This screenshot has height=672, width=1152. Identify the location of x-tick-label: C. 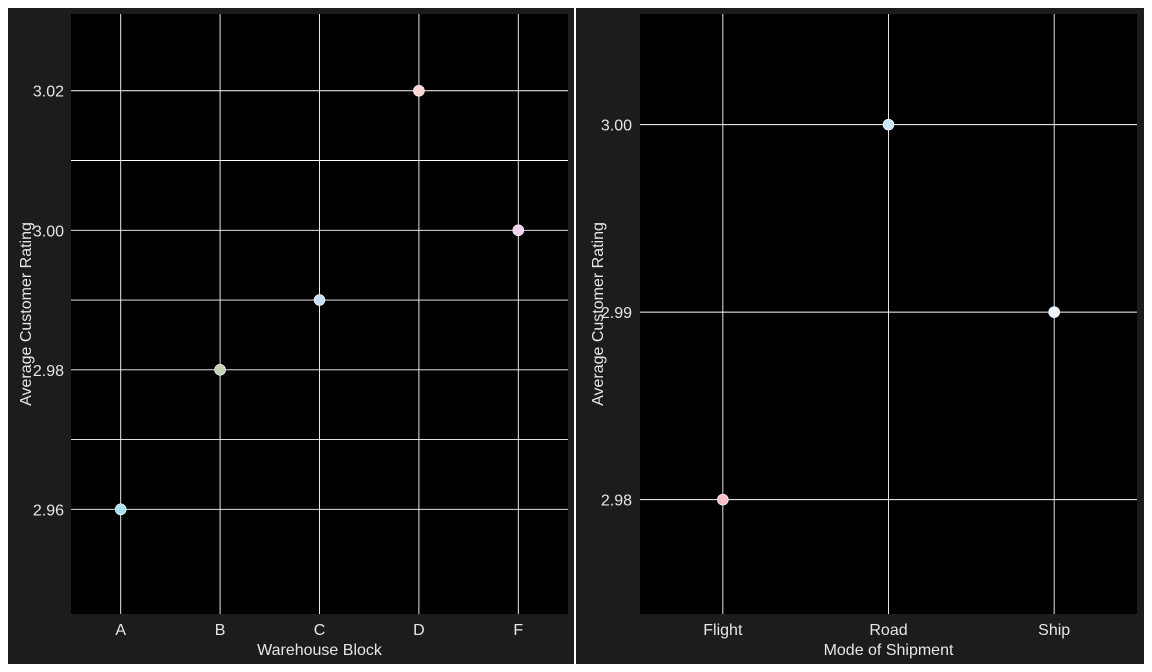
(320, 630).